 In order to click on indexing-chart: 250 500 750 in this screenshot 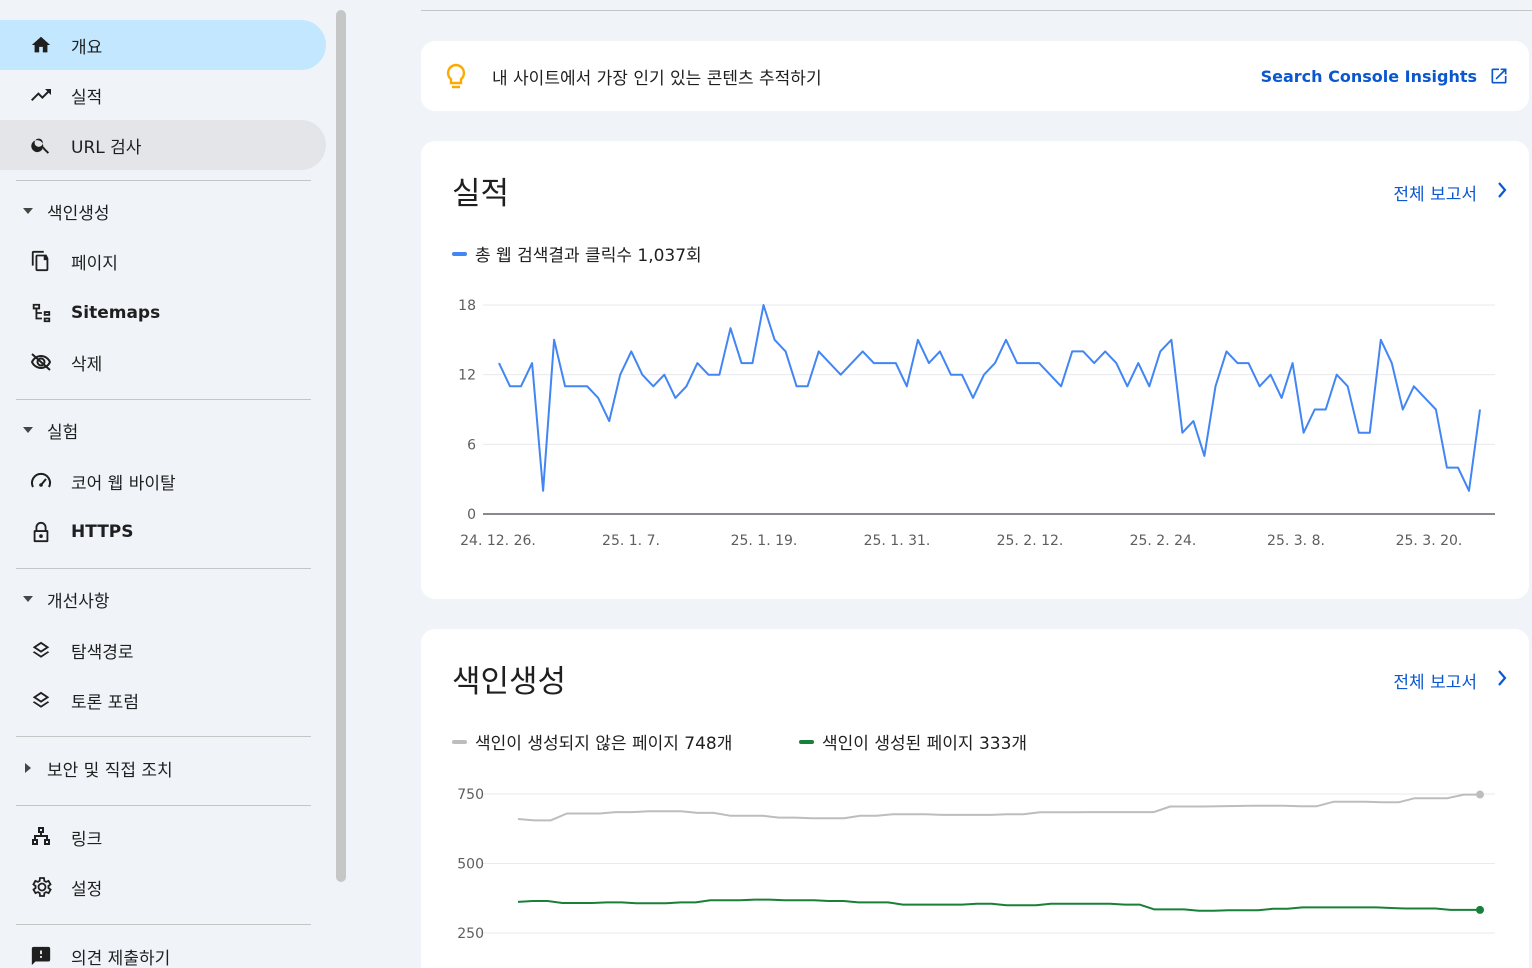, I will do `click(976, 864)`.